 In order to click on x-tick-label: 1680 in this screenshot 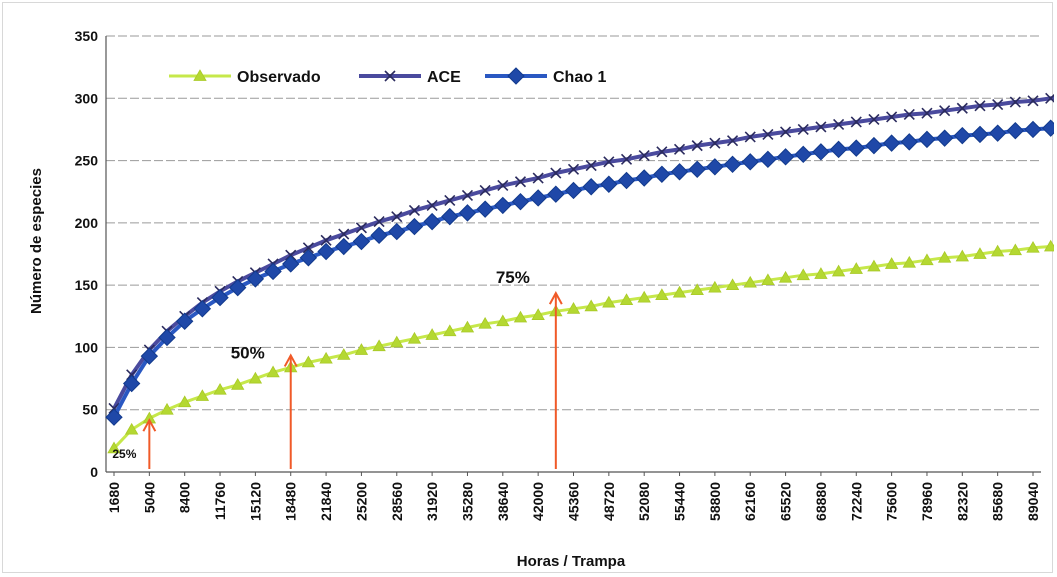, I will do `click(114, 497)`.